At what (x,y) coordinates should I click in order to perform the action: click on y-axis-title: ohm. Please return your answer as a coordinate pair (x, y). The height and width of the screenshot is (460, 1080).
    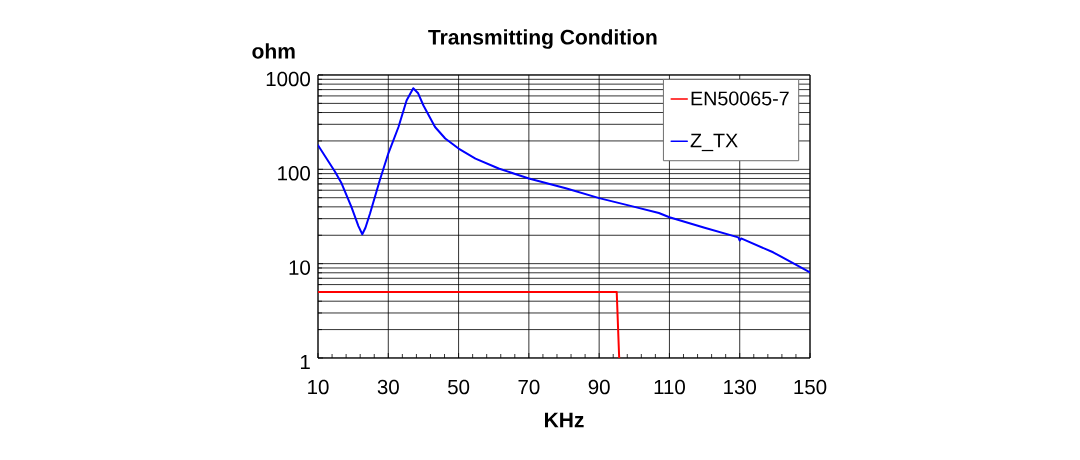
    Looking at the image, I should click on (273, 51).